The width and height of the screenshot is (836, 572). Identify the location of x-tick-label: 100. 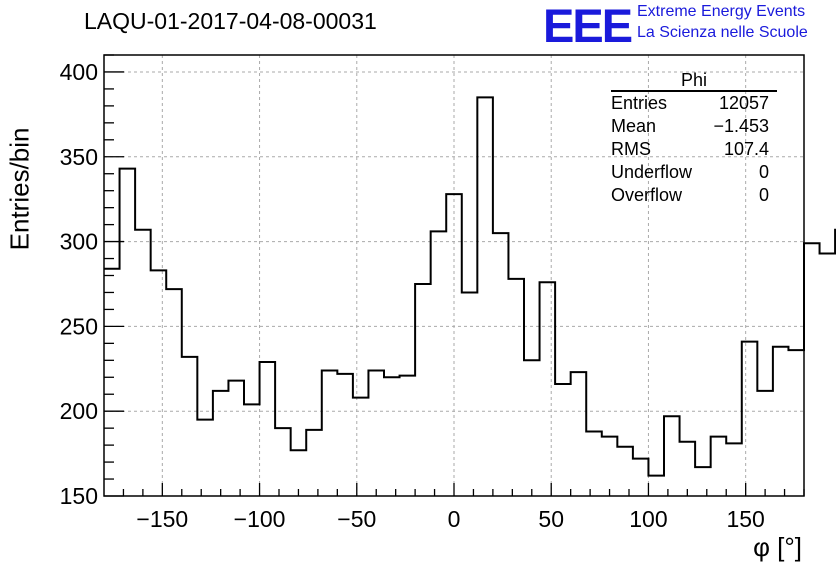
(648, 519).